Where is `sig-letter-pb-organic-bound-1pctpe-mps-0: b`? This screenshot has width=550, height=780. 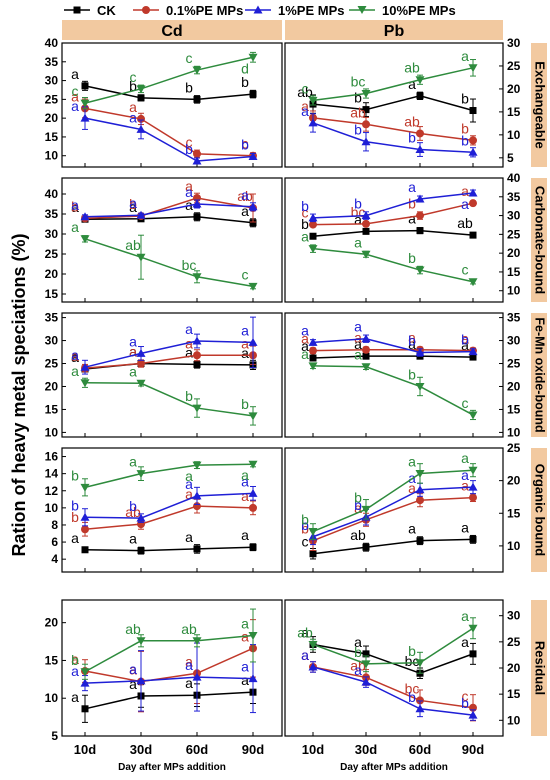 sig-letter-pb-organic-bound-1pctpe-mps-0: b is located at coordinates (305, 525).